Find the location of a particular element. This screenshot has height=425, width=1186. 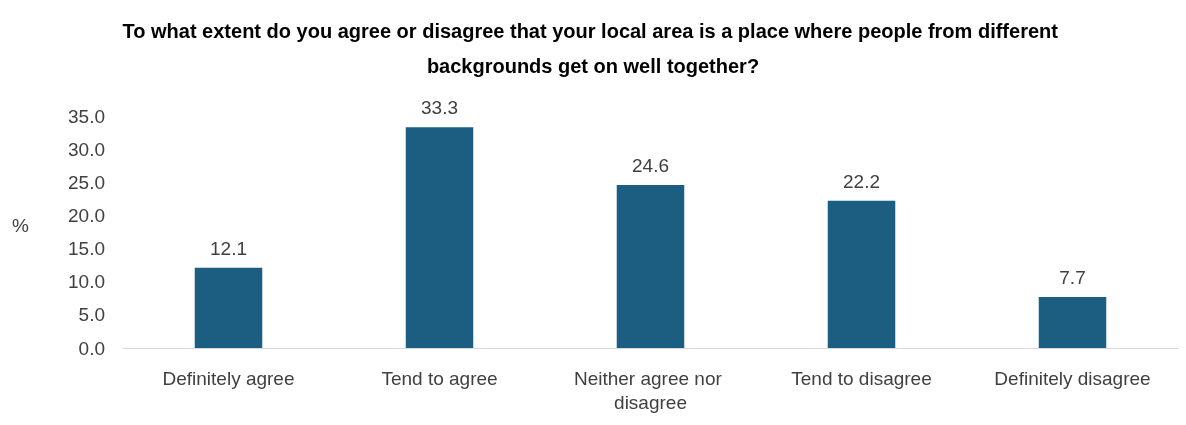

x-tick-label: Tend to agree is located at coordinates (439, 378).